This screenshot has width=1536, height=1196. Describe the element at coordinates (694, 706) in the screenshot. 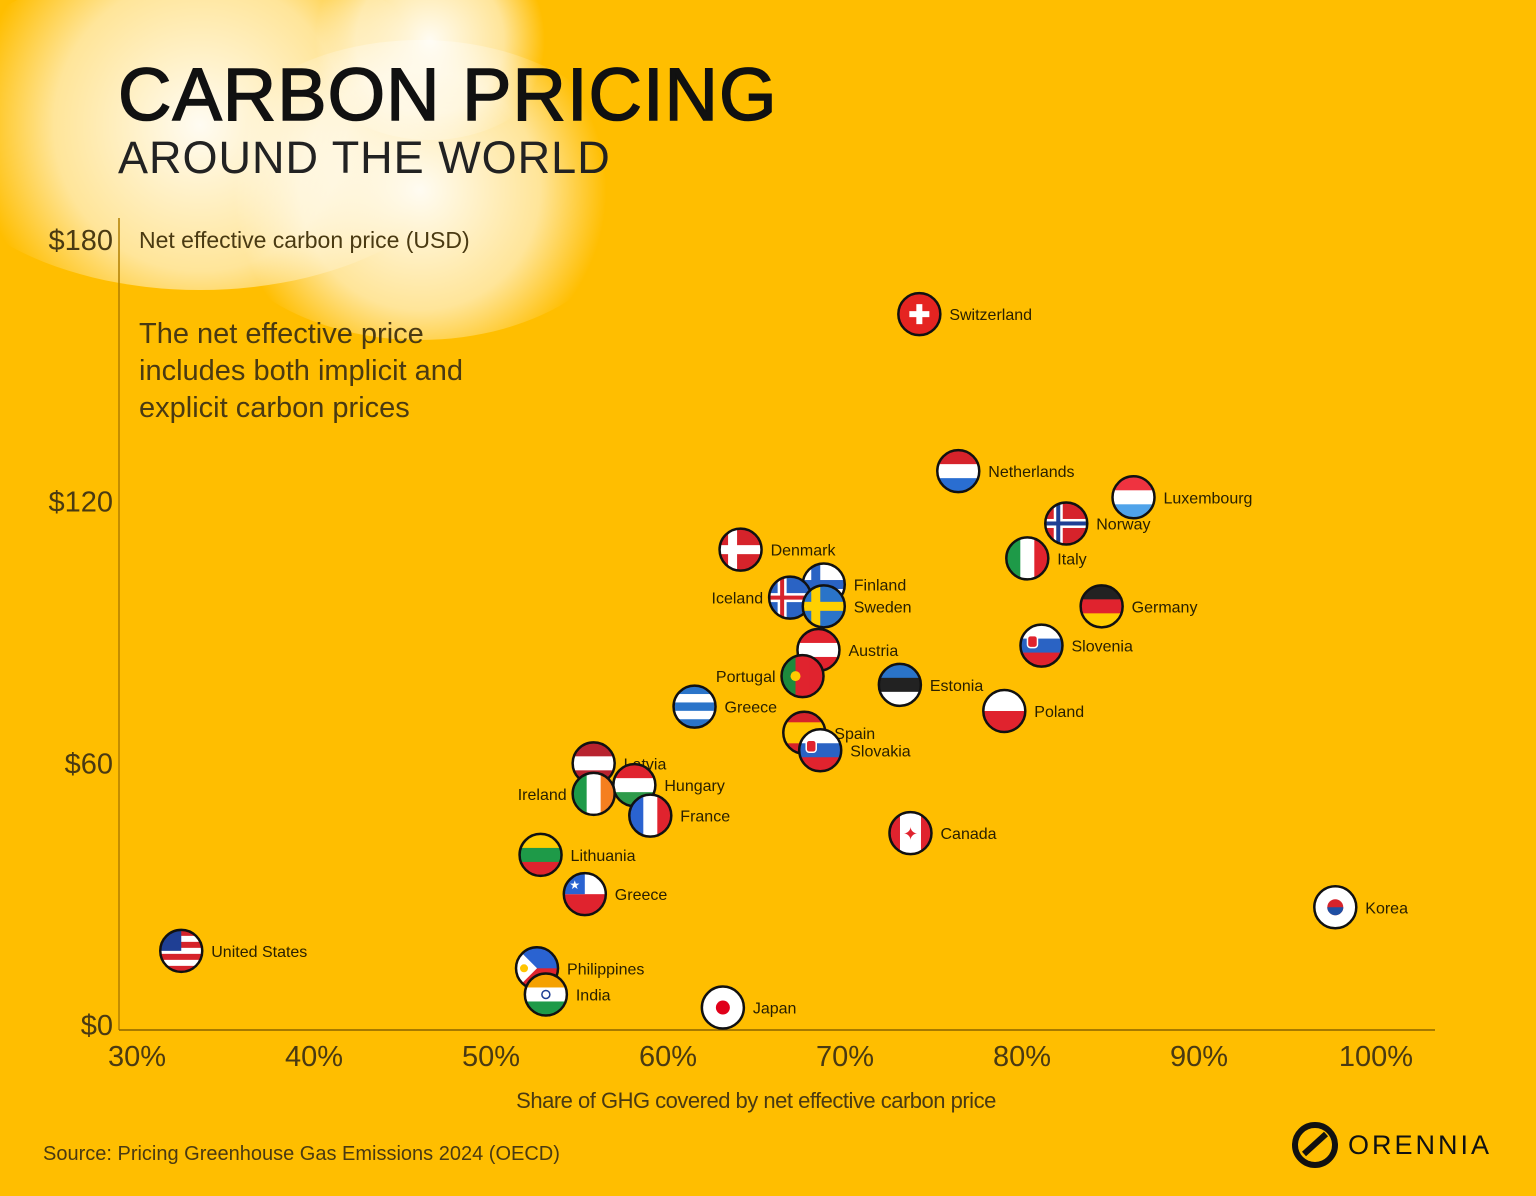

I see `greece-flag-icon` at that location.